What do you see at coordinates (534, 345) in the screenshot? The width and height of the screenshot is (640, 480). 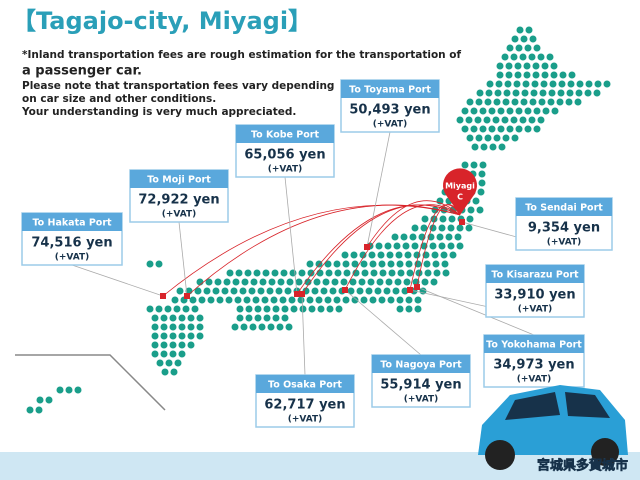 I see `port-name: To Yokohama Port` at bounding box center [534, 345].